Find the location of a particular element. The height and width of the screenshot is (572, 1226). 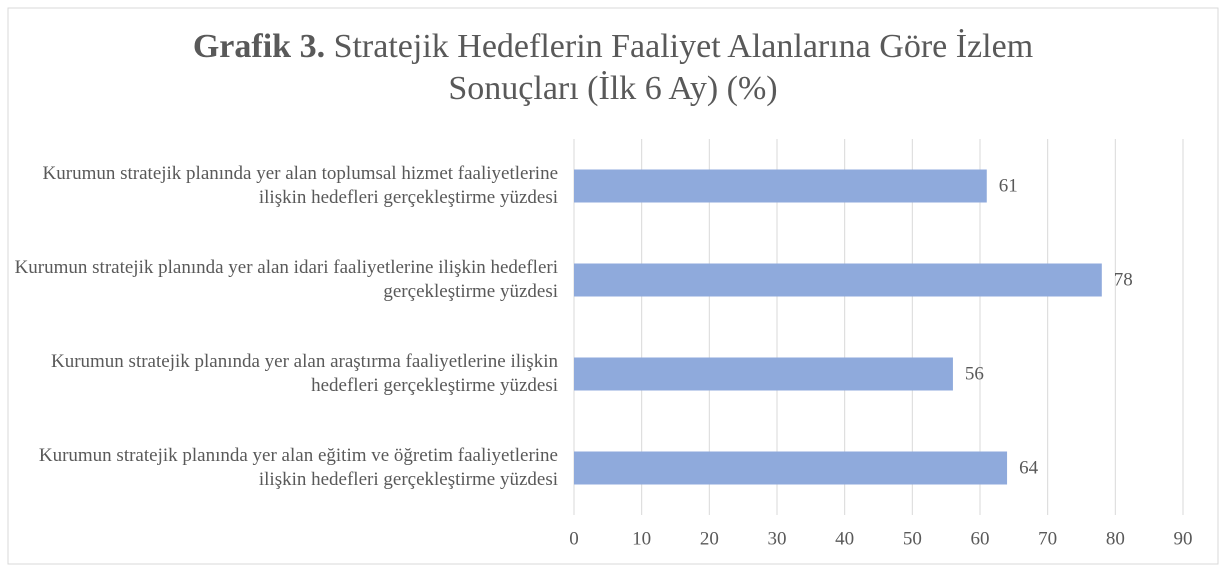

value-label: 78 is located at coordinates (1123, 279).